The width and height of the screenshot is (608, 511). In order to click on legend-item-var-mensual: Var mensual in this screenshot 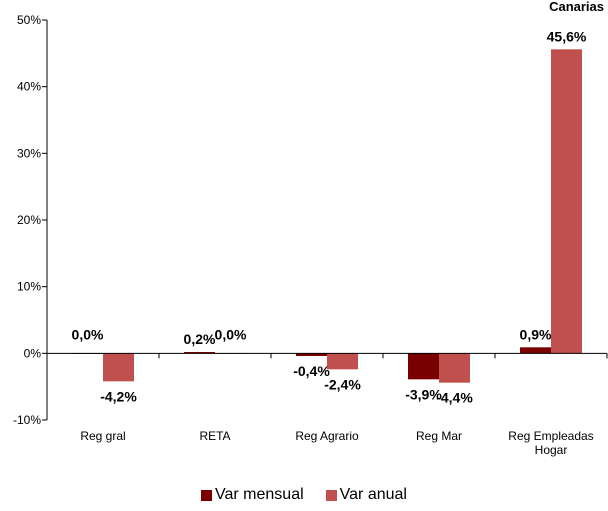, I will do `click(252, 495)`.